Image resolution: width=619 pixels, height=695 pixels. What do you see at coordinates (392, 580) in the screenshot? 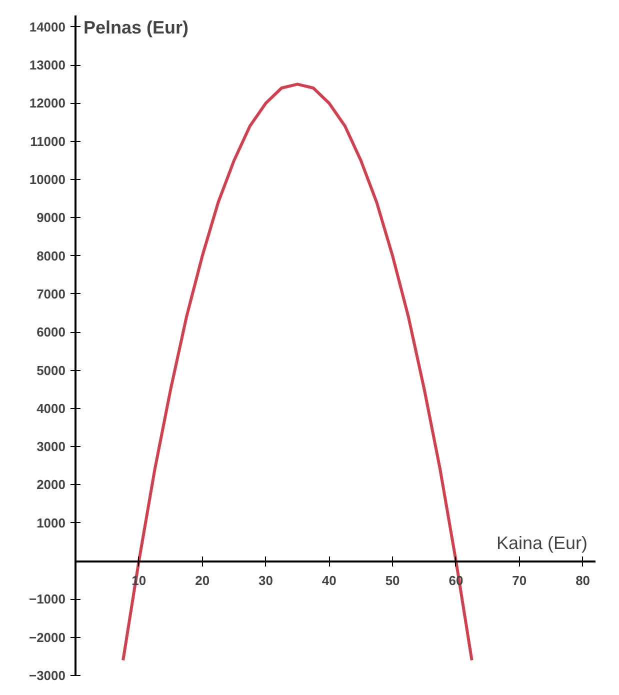
I see `x-tick-label: 50` at bounding box center [392, 580].